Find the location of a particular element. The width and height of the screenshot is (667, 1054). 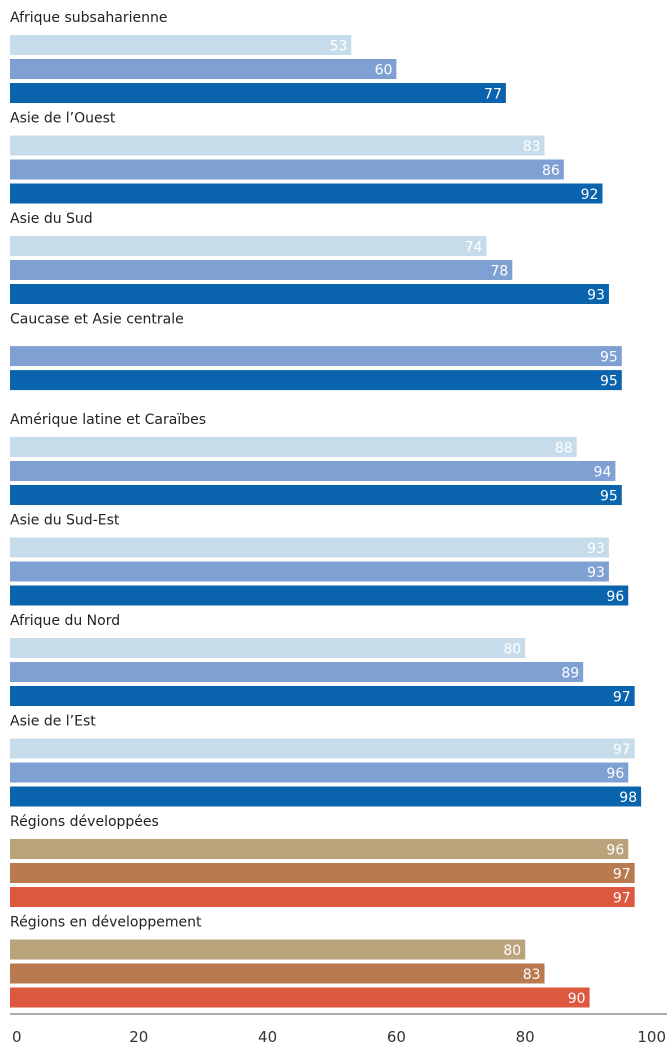

bar-value-label: 92 is located at coordinates (590, 195).